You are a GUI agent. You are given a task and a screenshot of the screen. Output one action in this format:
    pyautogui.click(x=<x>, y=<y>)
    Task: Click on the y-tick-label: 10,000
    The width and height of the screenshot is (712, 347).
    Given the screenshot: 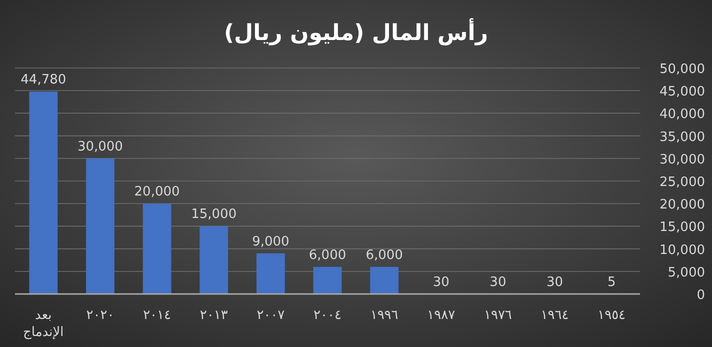 What is the action you would take?
    pyautogui.click(x=682, y=250)
    